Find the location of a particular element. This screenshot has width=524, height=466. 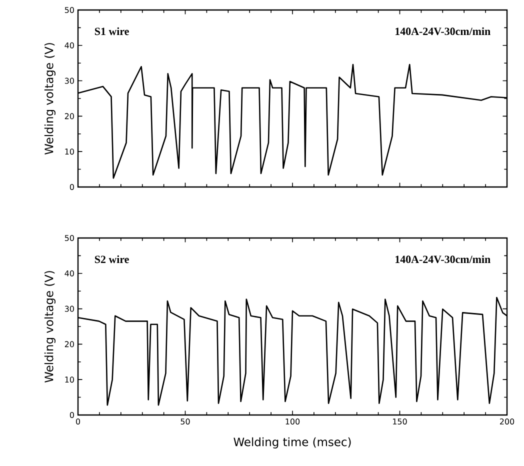

annotation: S1 wire is located at coordinates (111, 31).